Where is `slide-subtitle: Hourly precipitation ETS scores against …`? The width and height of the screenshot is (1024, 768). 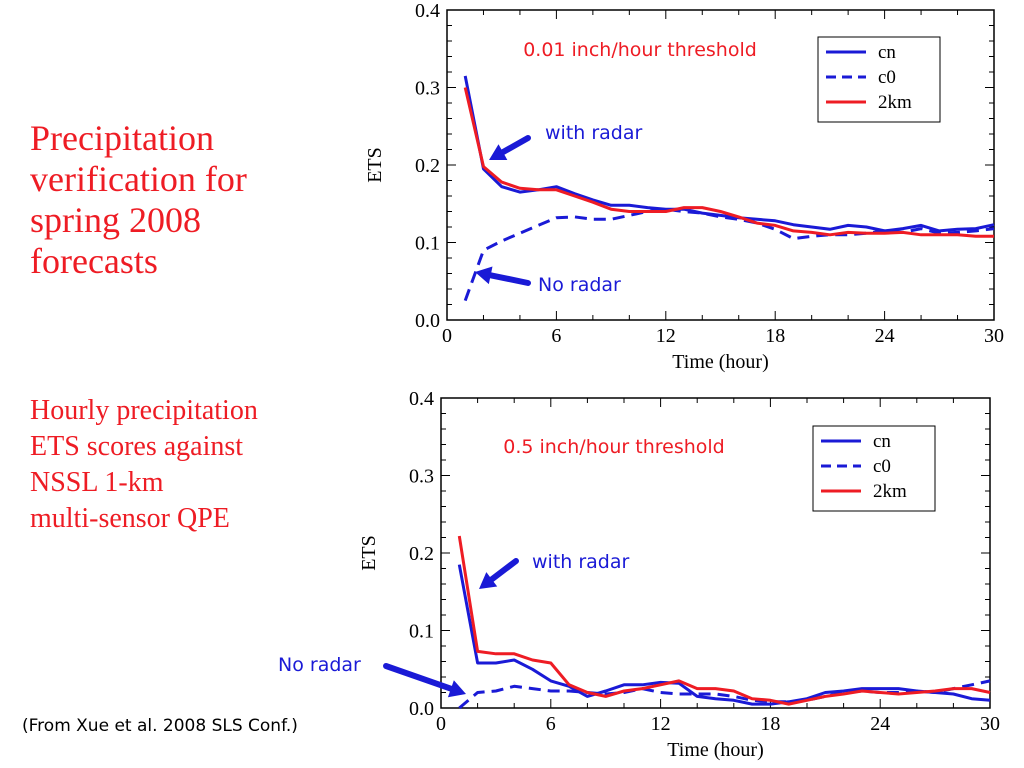 slide-subtitle: Hourly precipitation ETS scores against … is located at coordinates (144, 464).